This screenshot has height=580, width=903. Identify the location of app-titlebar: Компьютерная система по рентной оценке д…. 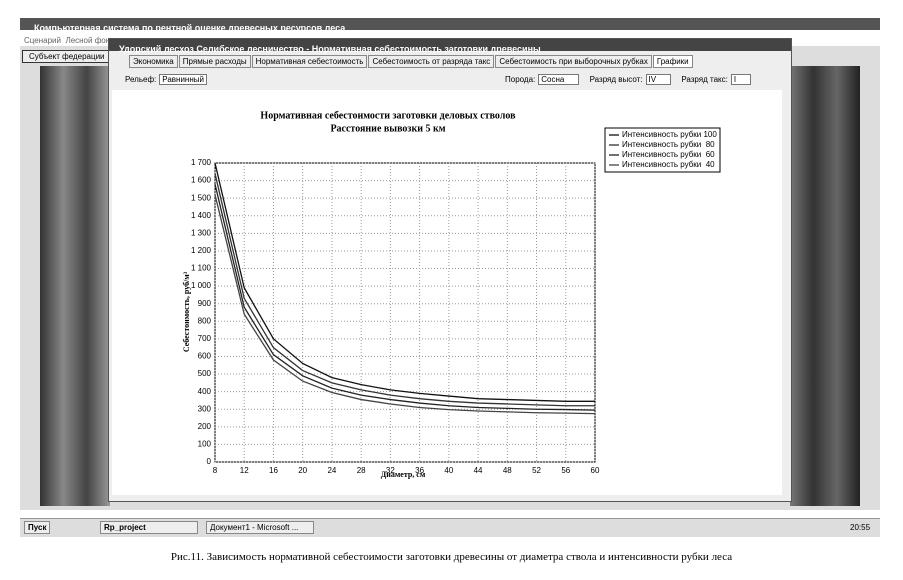
(450, 25).